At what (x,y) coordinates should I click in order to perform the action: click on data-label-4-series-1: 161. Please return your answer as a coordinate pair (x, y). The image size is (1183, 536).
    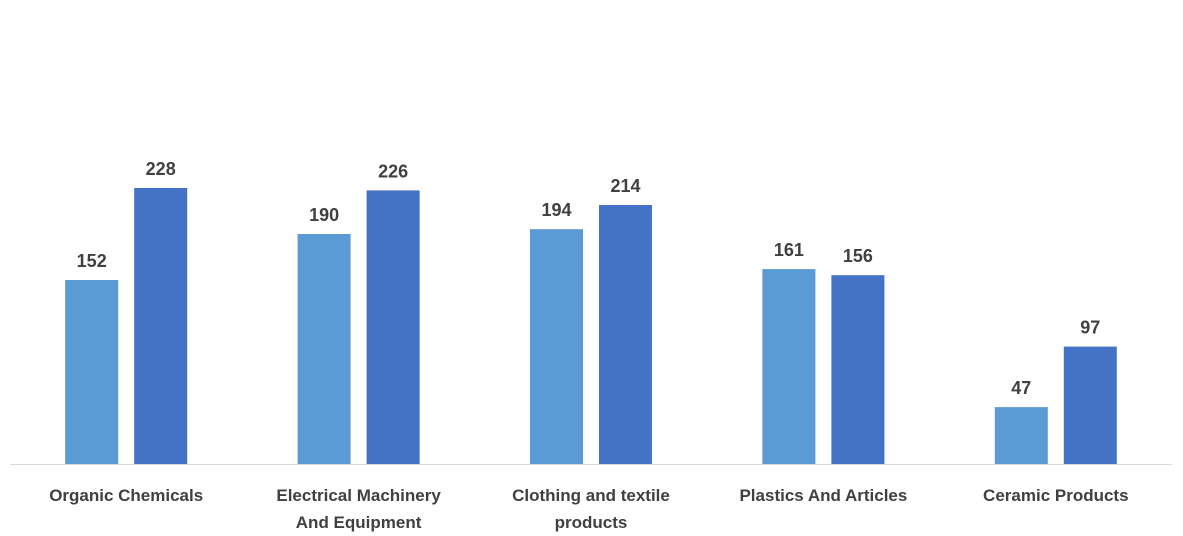
    Looking at the image, I should click on (789, 250).